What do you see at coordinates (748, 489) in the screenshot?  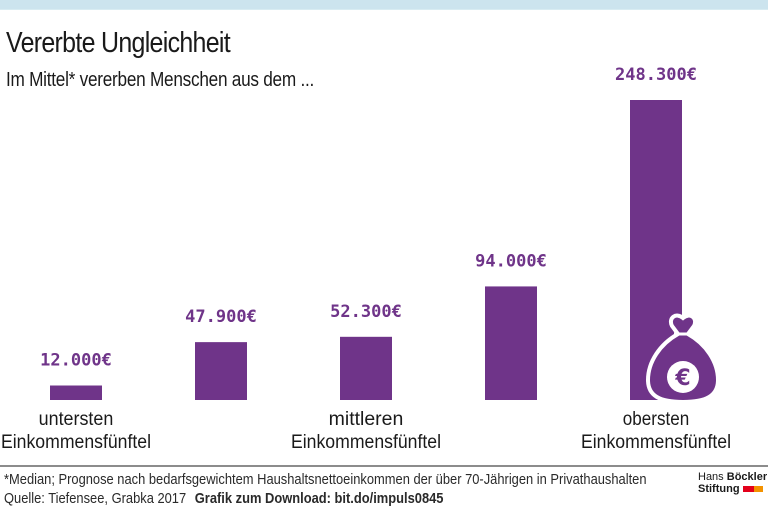 I see `logo-red-bar` at bounding box center [748, 489].